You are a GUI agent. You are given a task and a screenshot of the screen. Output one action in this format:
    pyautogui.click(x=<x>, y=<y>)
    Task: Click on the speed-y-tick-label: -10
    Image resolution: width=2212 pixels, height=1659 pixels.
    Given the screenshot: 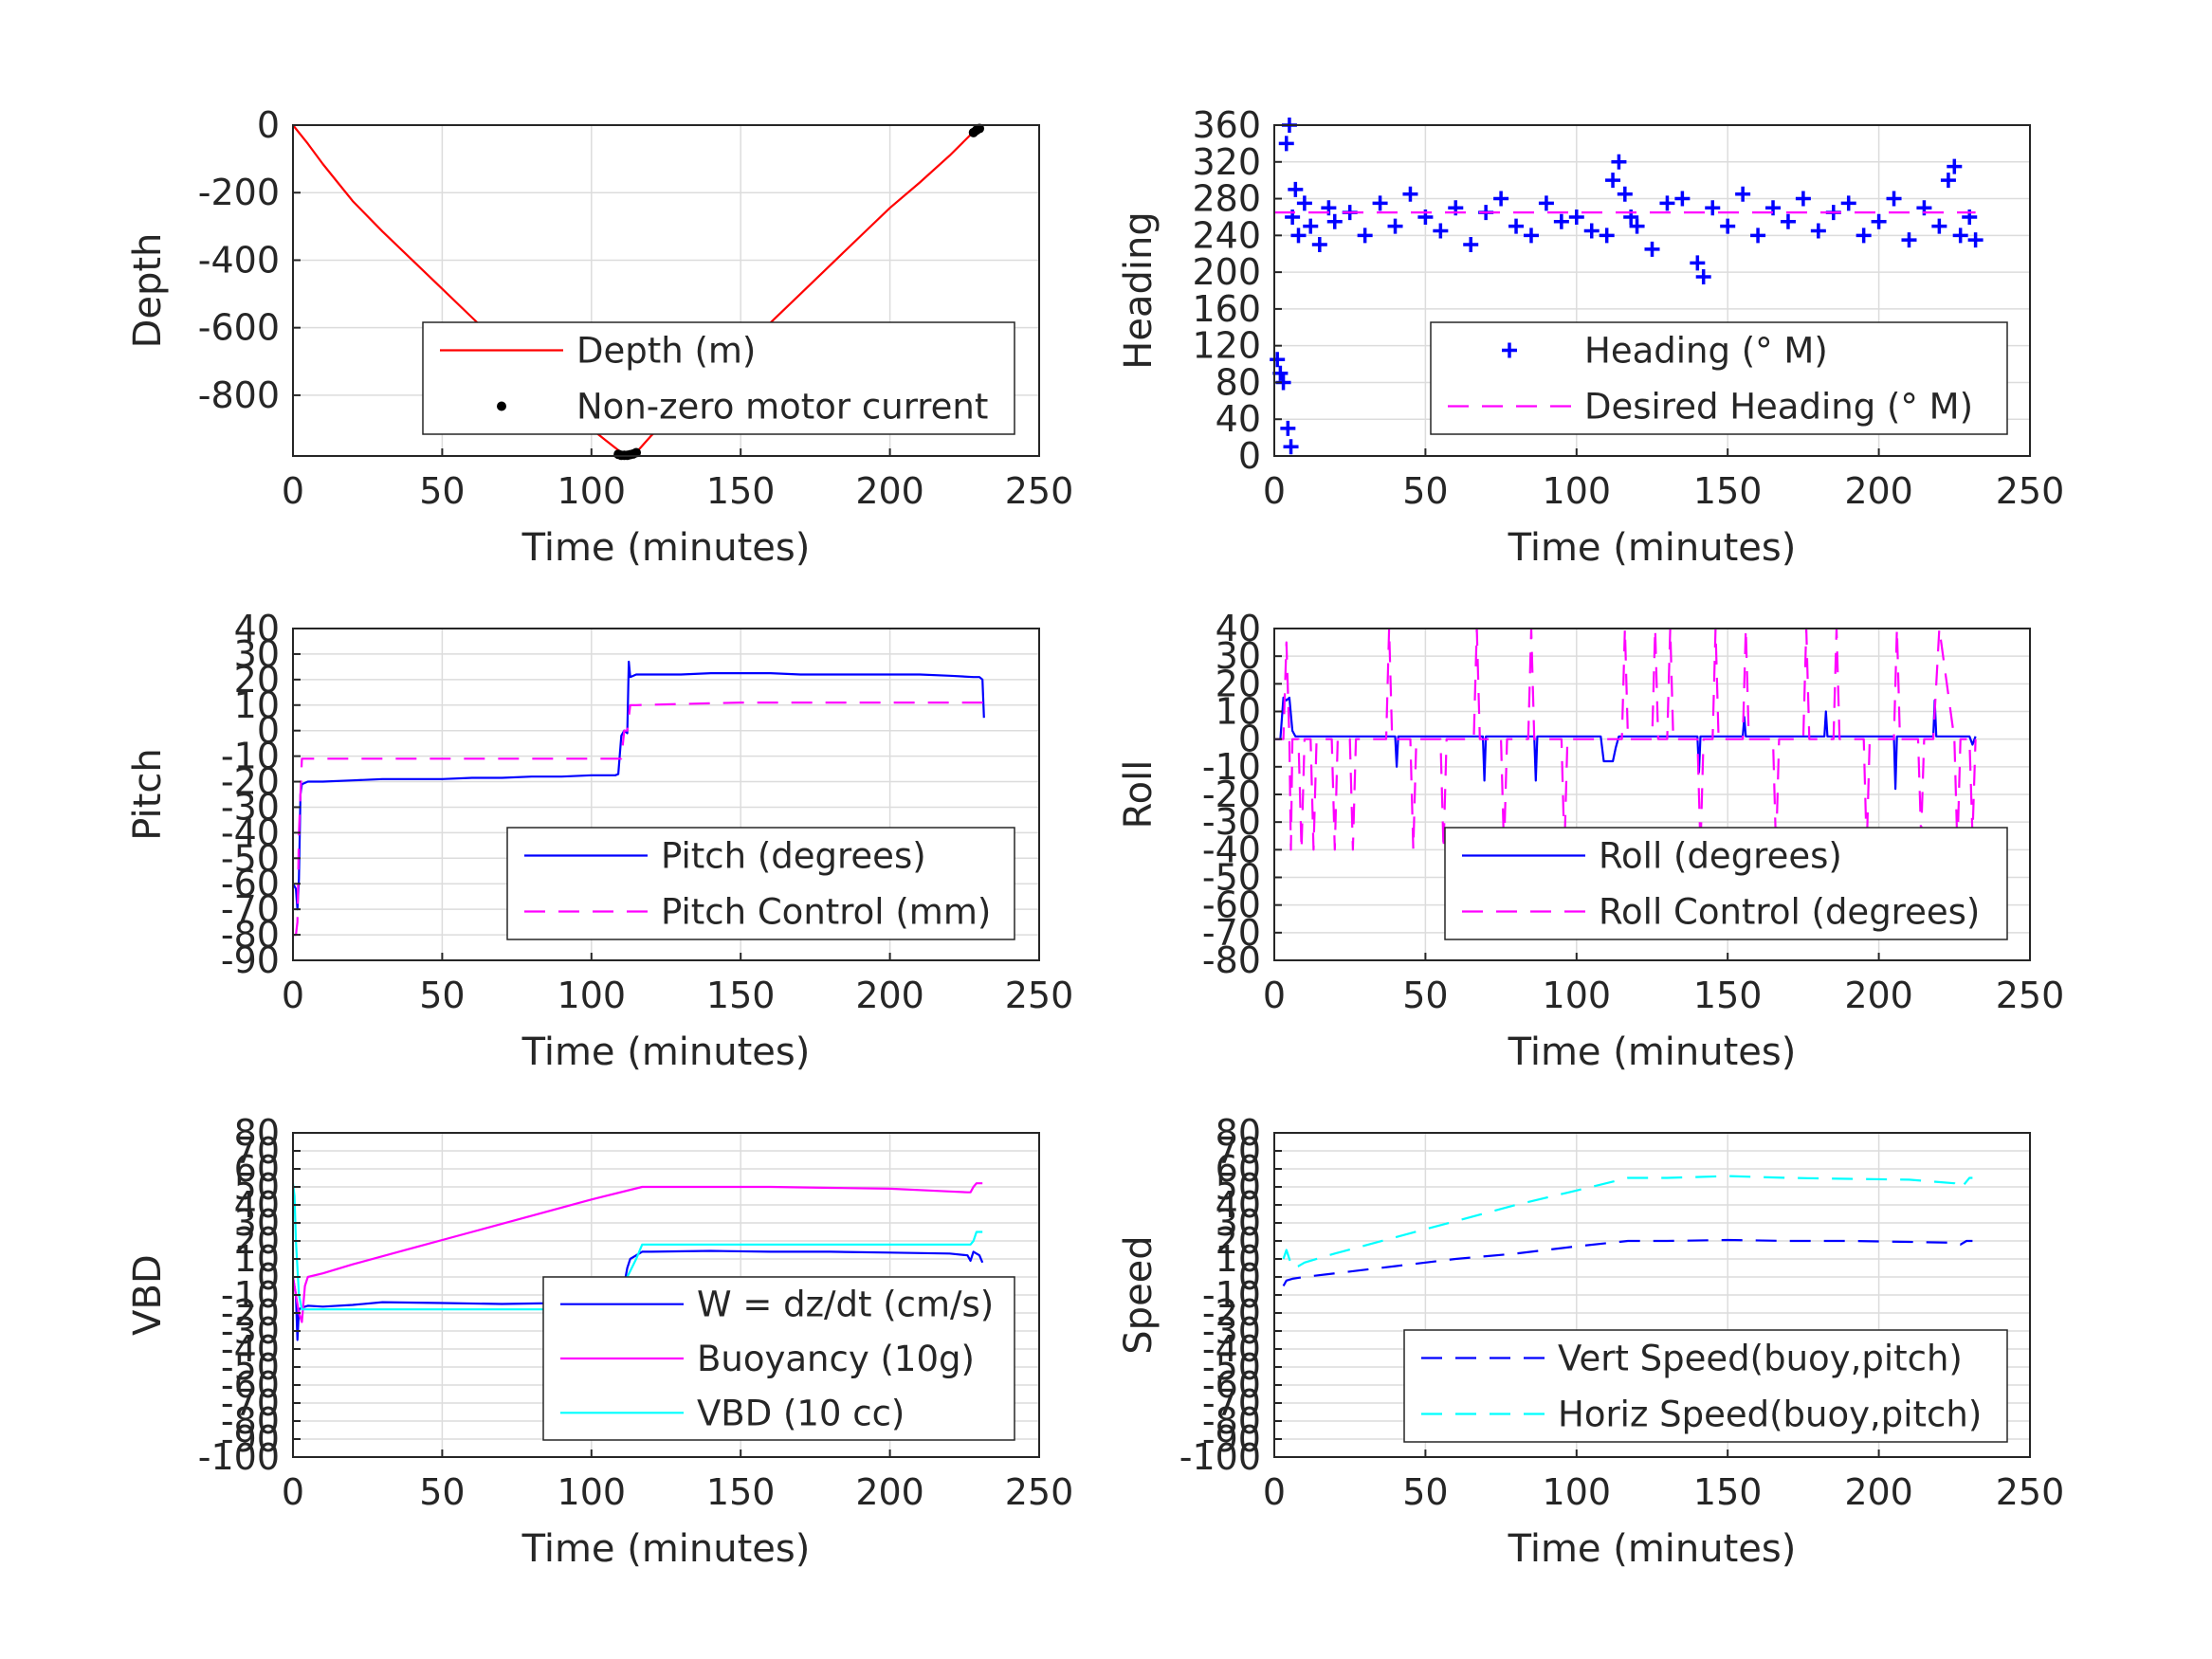 What is the action you would take?
    pyautogui.click(x=1231, y=1295)
    